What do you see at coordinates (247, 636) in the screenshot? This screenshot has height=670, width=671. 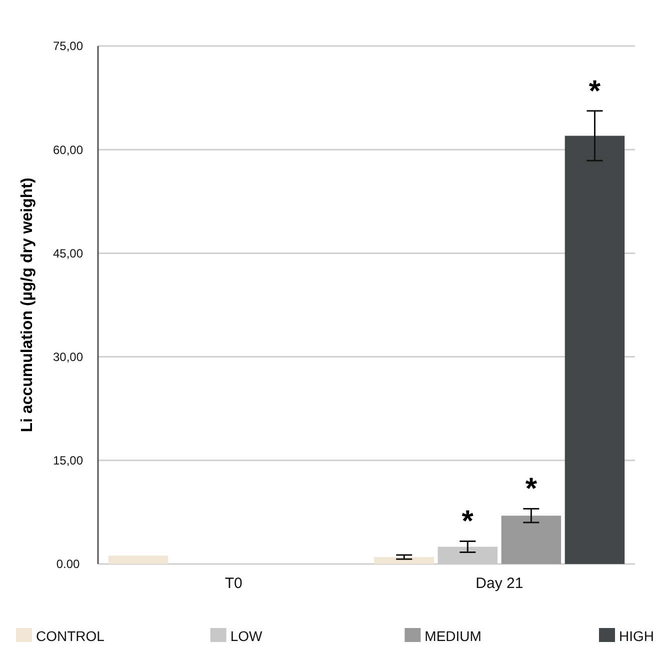 I see `legend-label: LOW` at bounding box center [247, 636].